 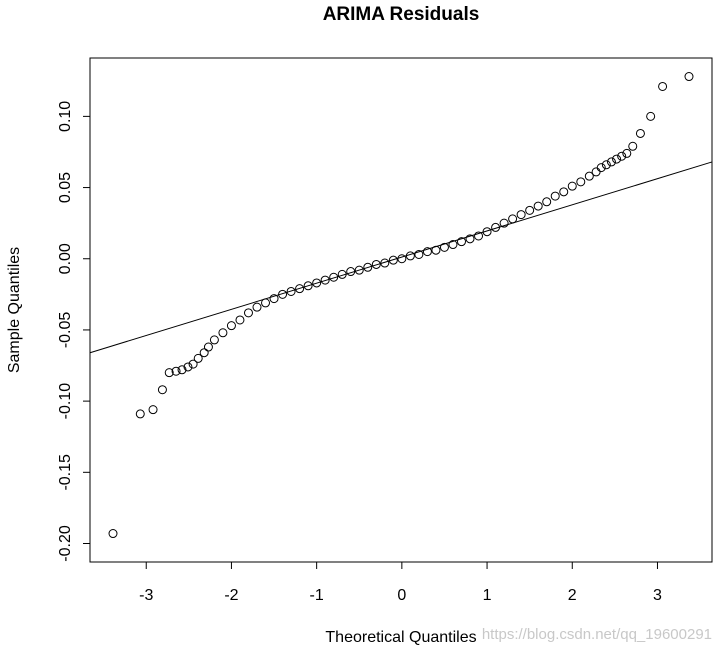 I want to click on x-tick-label: 3, so click(x=657, y=595).